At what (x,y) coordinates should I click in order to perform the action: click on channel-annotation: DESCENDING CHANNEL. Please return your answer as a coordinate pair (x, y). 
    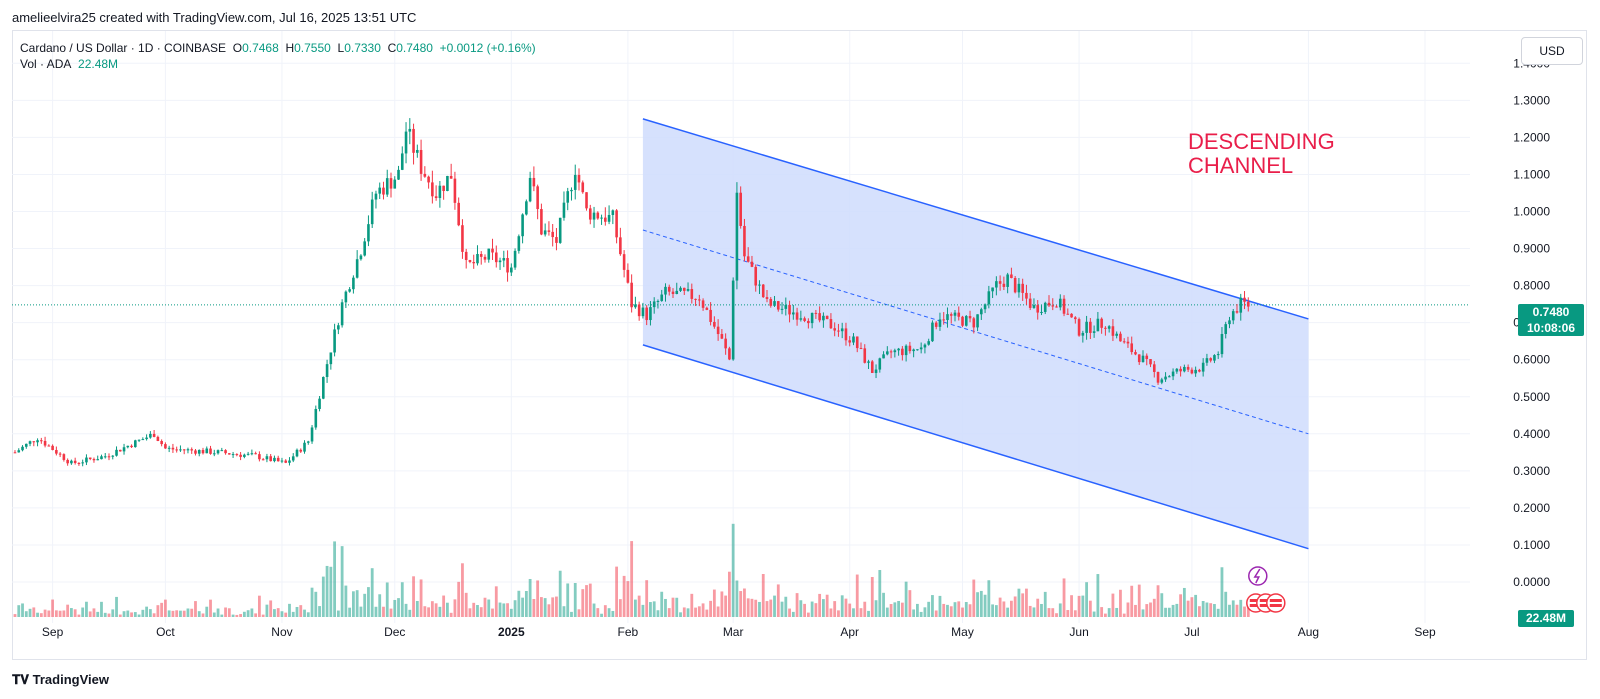
    Looking at the image, I should click on (1261, 153).